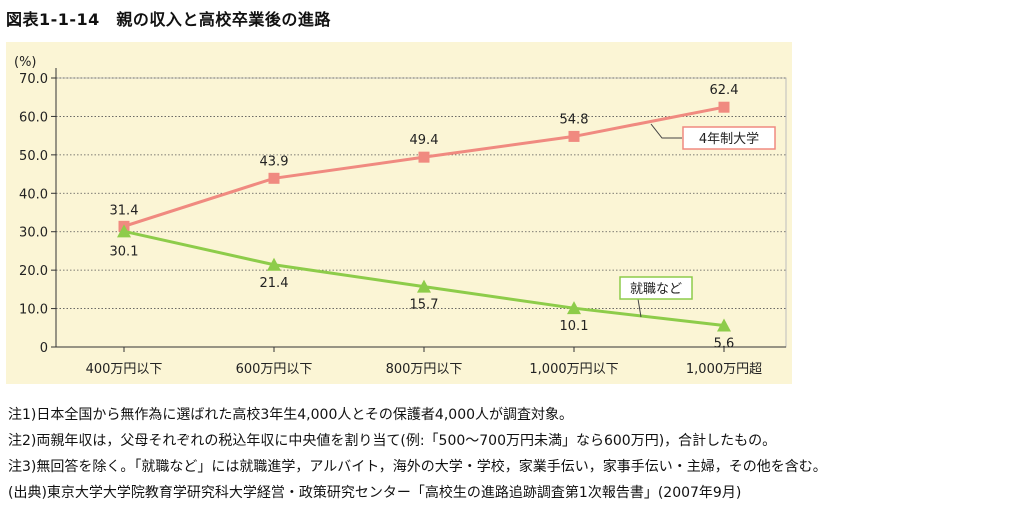 This screenshot has width=1024, height=520. What do you see at coordinates (724, 369) in the screenshot?
I see `x-tick-label: 1,000万円超` at bounding box center [724, 369].